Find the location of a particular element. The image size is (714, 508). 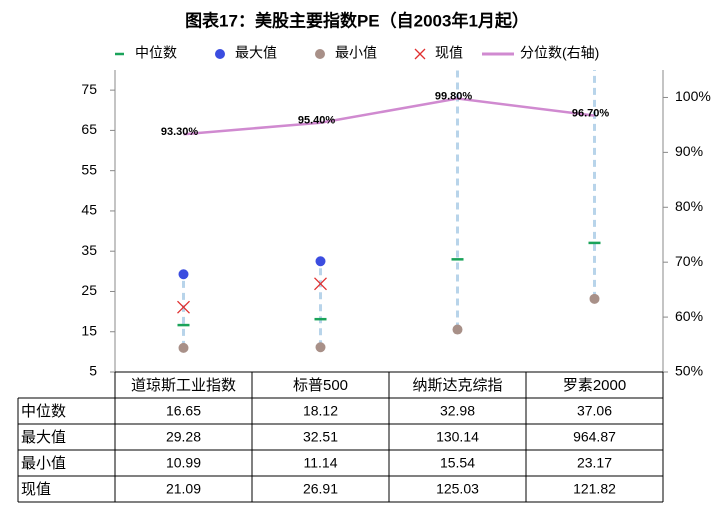

y-tick-label: 5 is located at coordinates (93, 371).